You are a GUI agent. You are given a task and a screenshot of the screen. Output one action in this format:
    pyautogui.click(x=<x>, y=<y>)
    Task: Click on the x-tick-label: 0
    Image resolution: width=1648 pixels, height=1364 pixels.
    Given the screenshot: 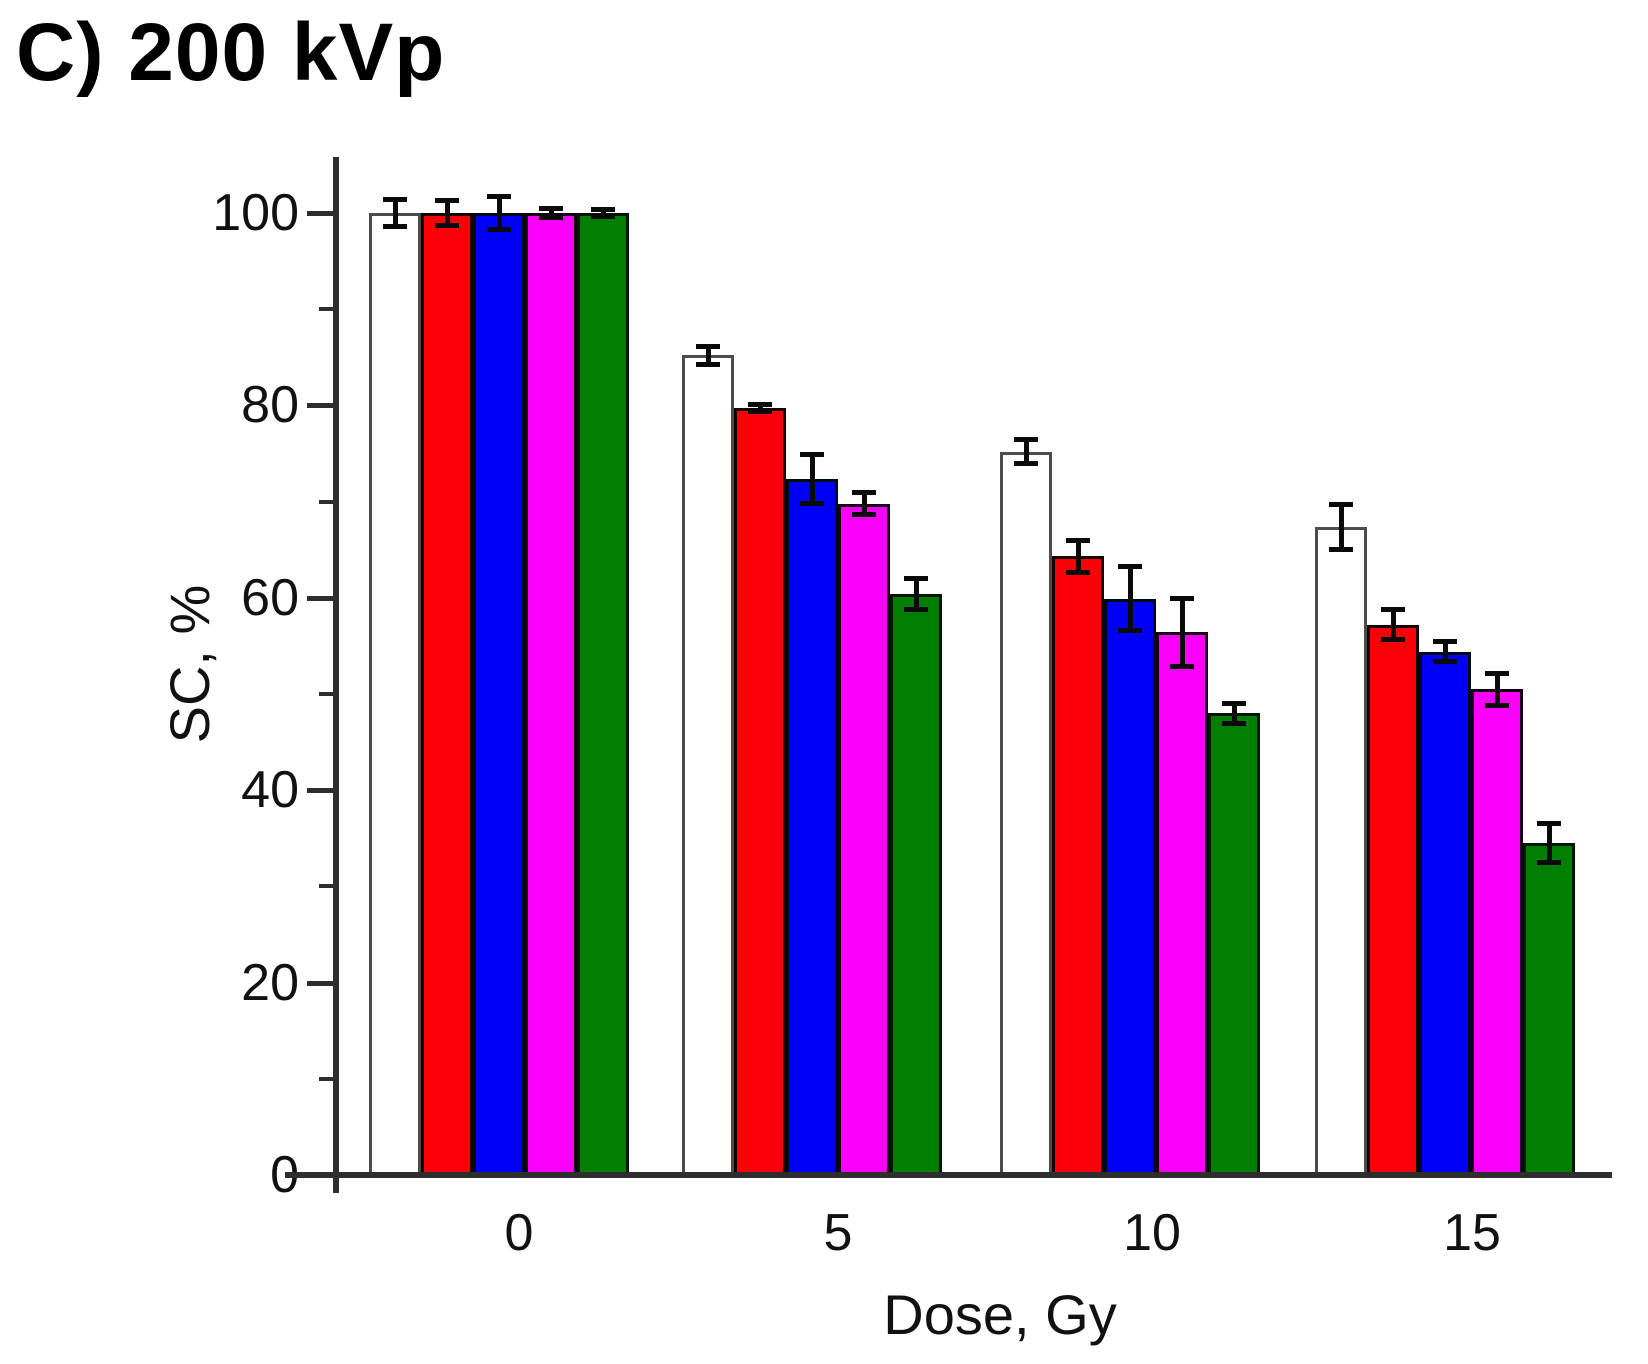 What is the action you would take?
    pyautogui.click(x=519, y=1233)
    